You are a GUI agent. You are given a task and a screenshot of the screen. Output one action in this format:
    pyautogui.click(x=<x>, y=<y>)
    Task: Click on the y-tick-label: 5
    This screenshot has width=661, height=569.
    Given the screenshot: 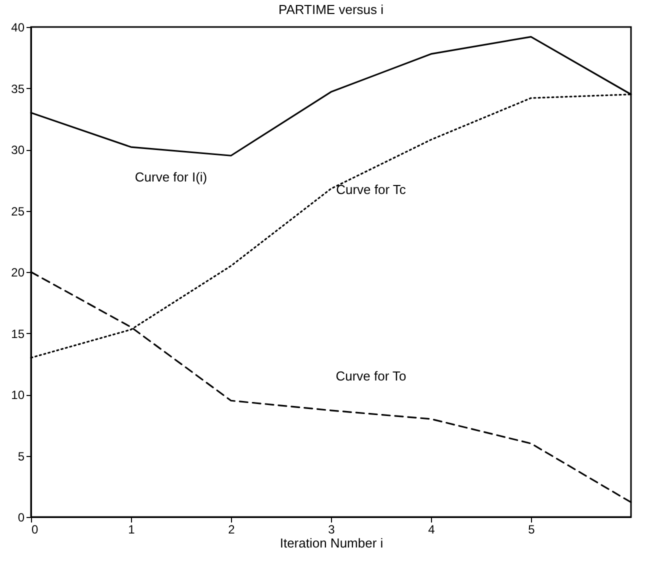 What is the action you would take?
    pyautogui.click(x=21, y=456)
    